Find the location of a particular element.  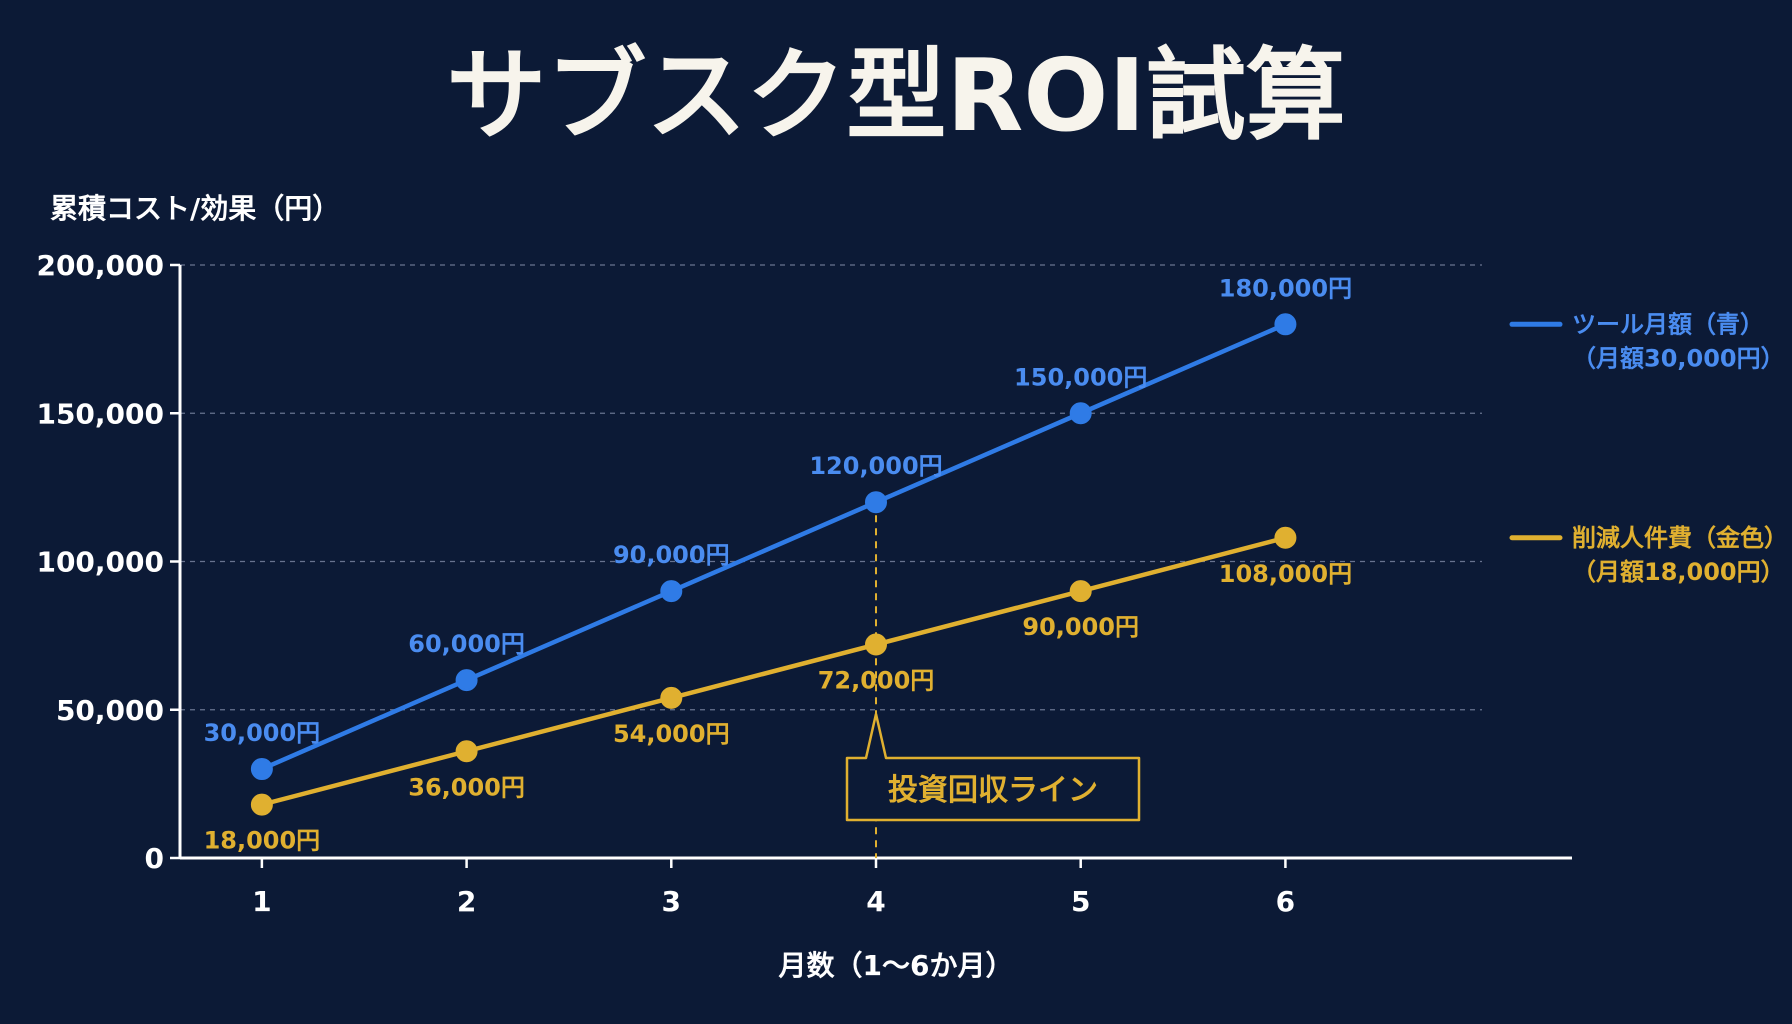

data-label: 150,000円 is located at coordinates (1080, 377).